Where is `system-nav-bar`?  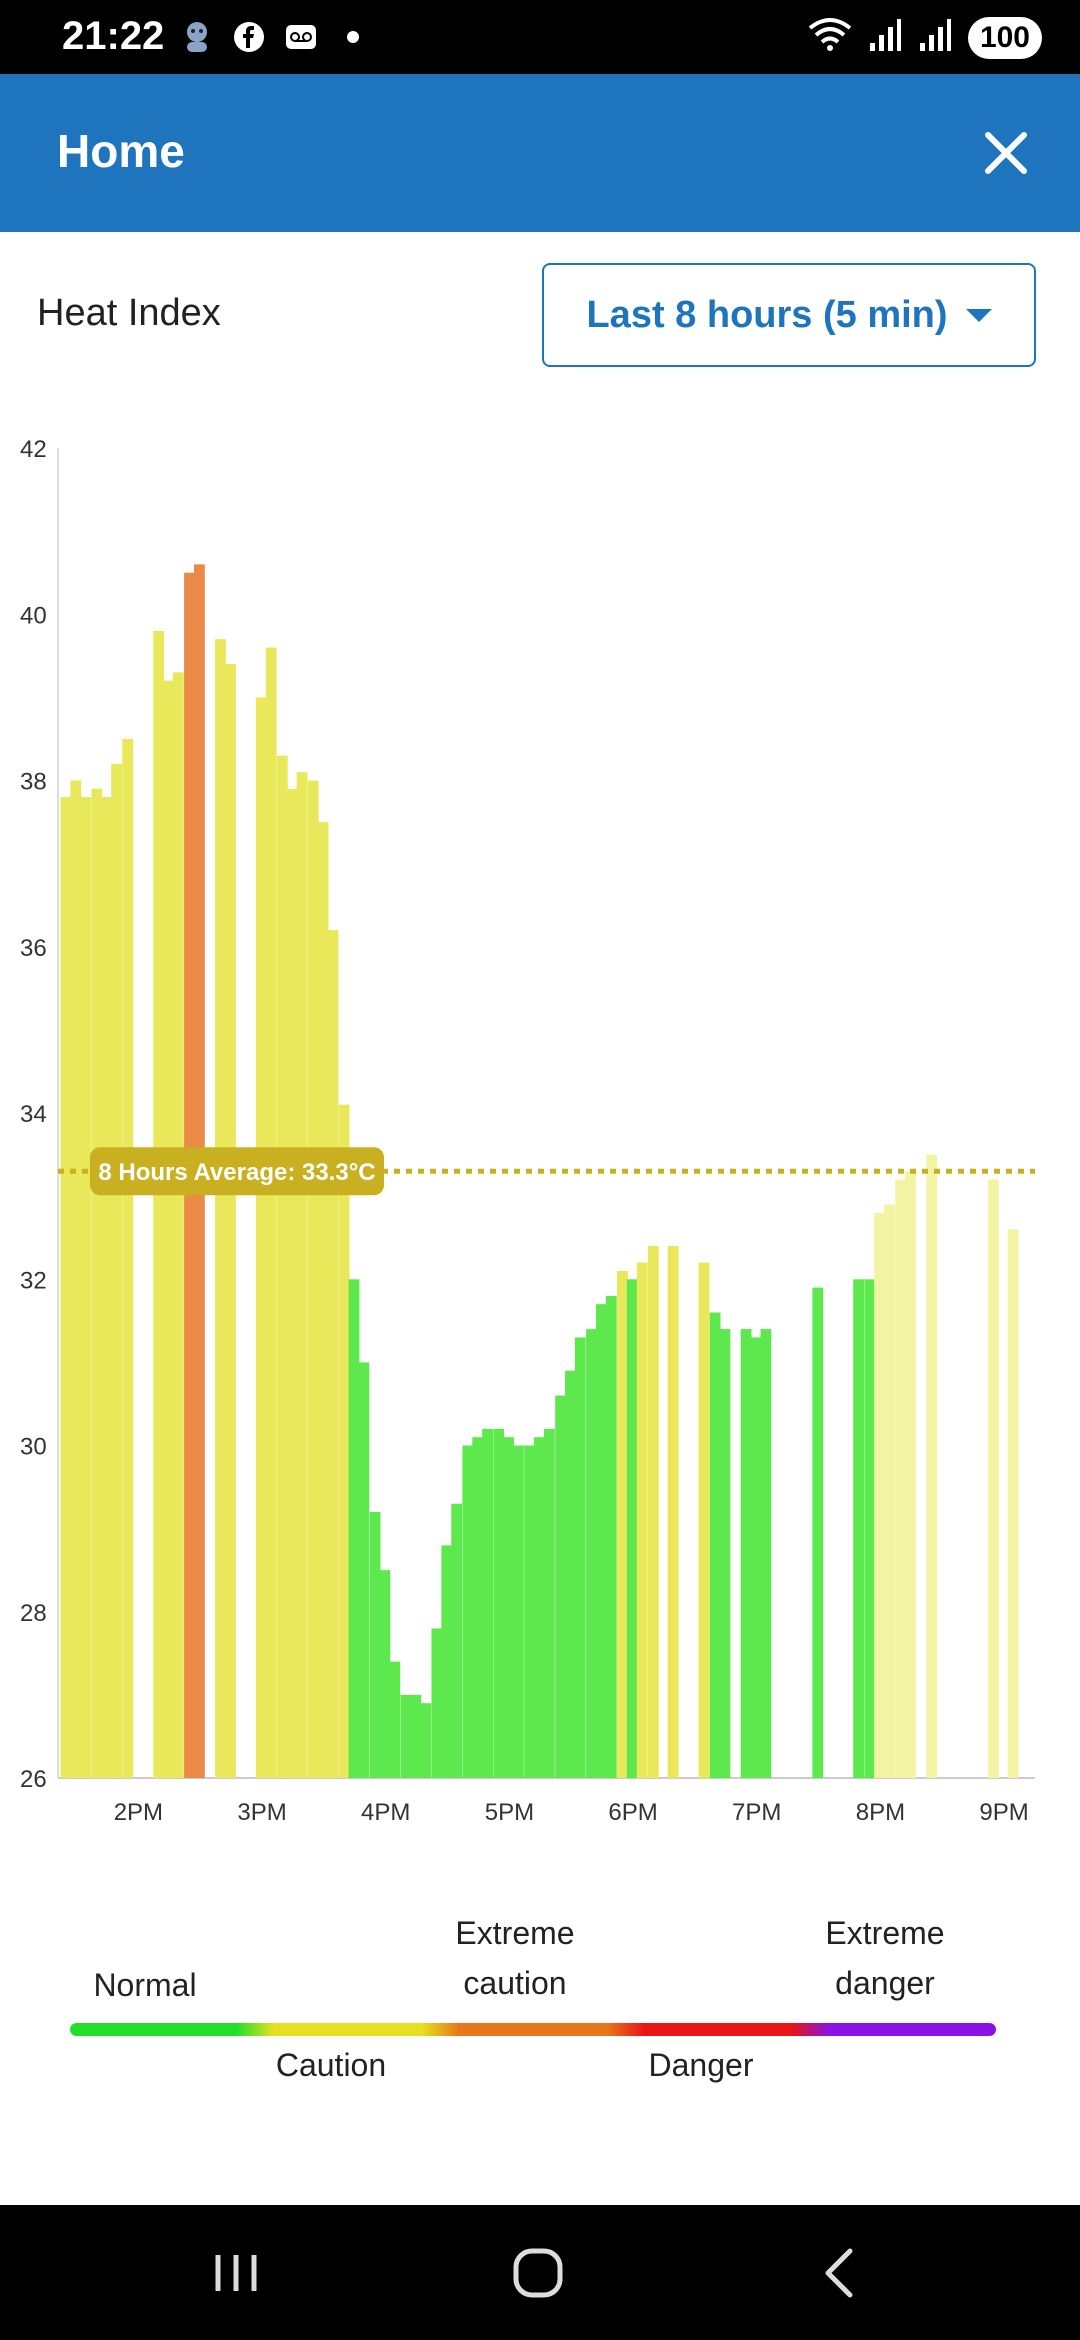
system-nav-bar is located at coordinates (540, 2272).